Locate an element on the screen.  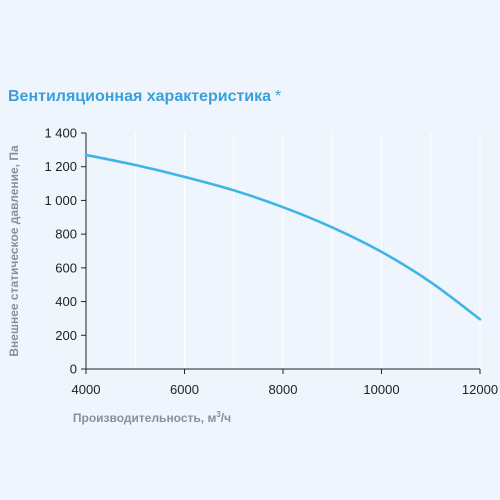
x-tick-label: 10000 is located at coordinates (381, 389).